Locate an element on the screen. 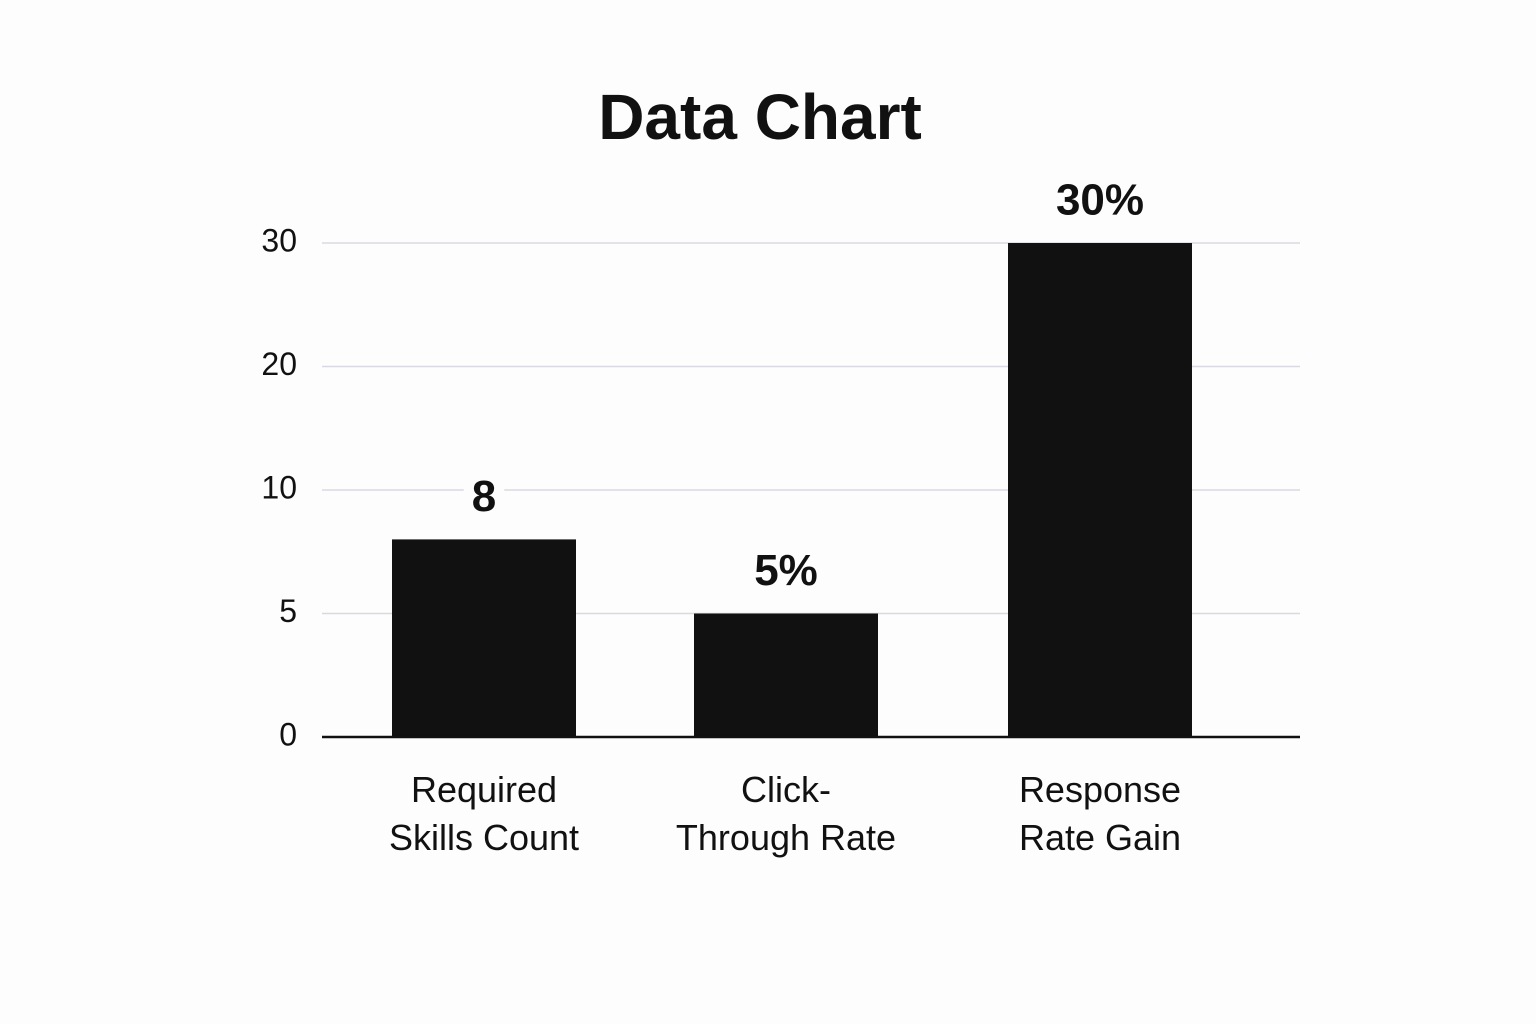  value-label: 8 is located at coordinates (484, 496).